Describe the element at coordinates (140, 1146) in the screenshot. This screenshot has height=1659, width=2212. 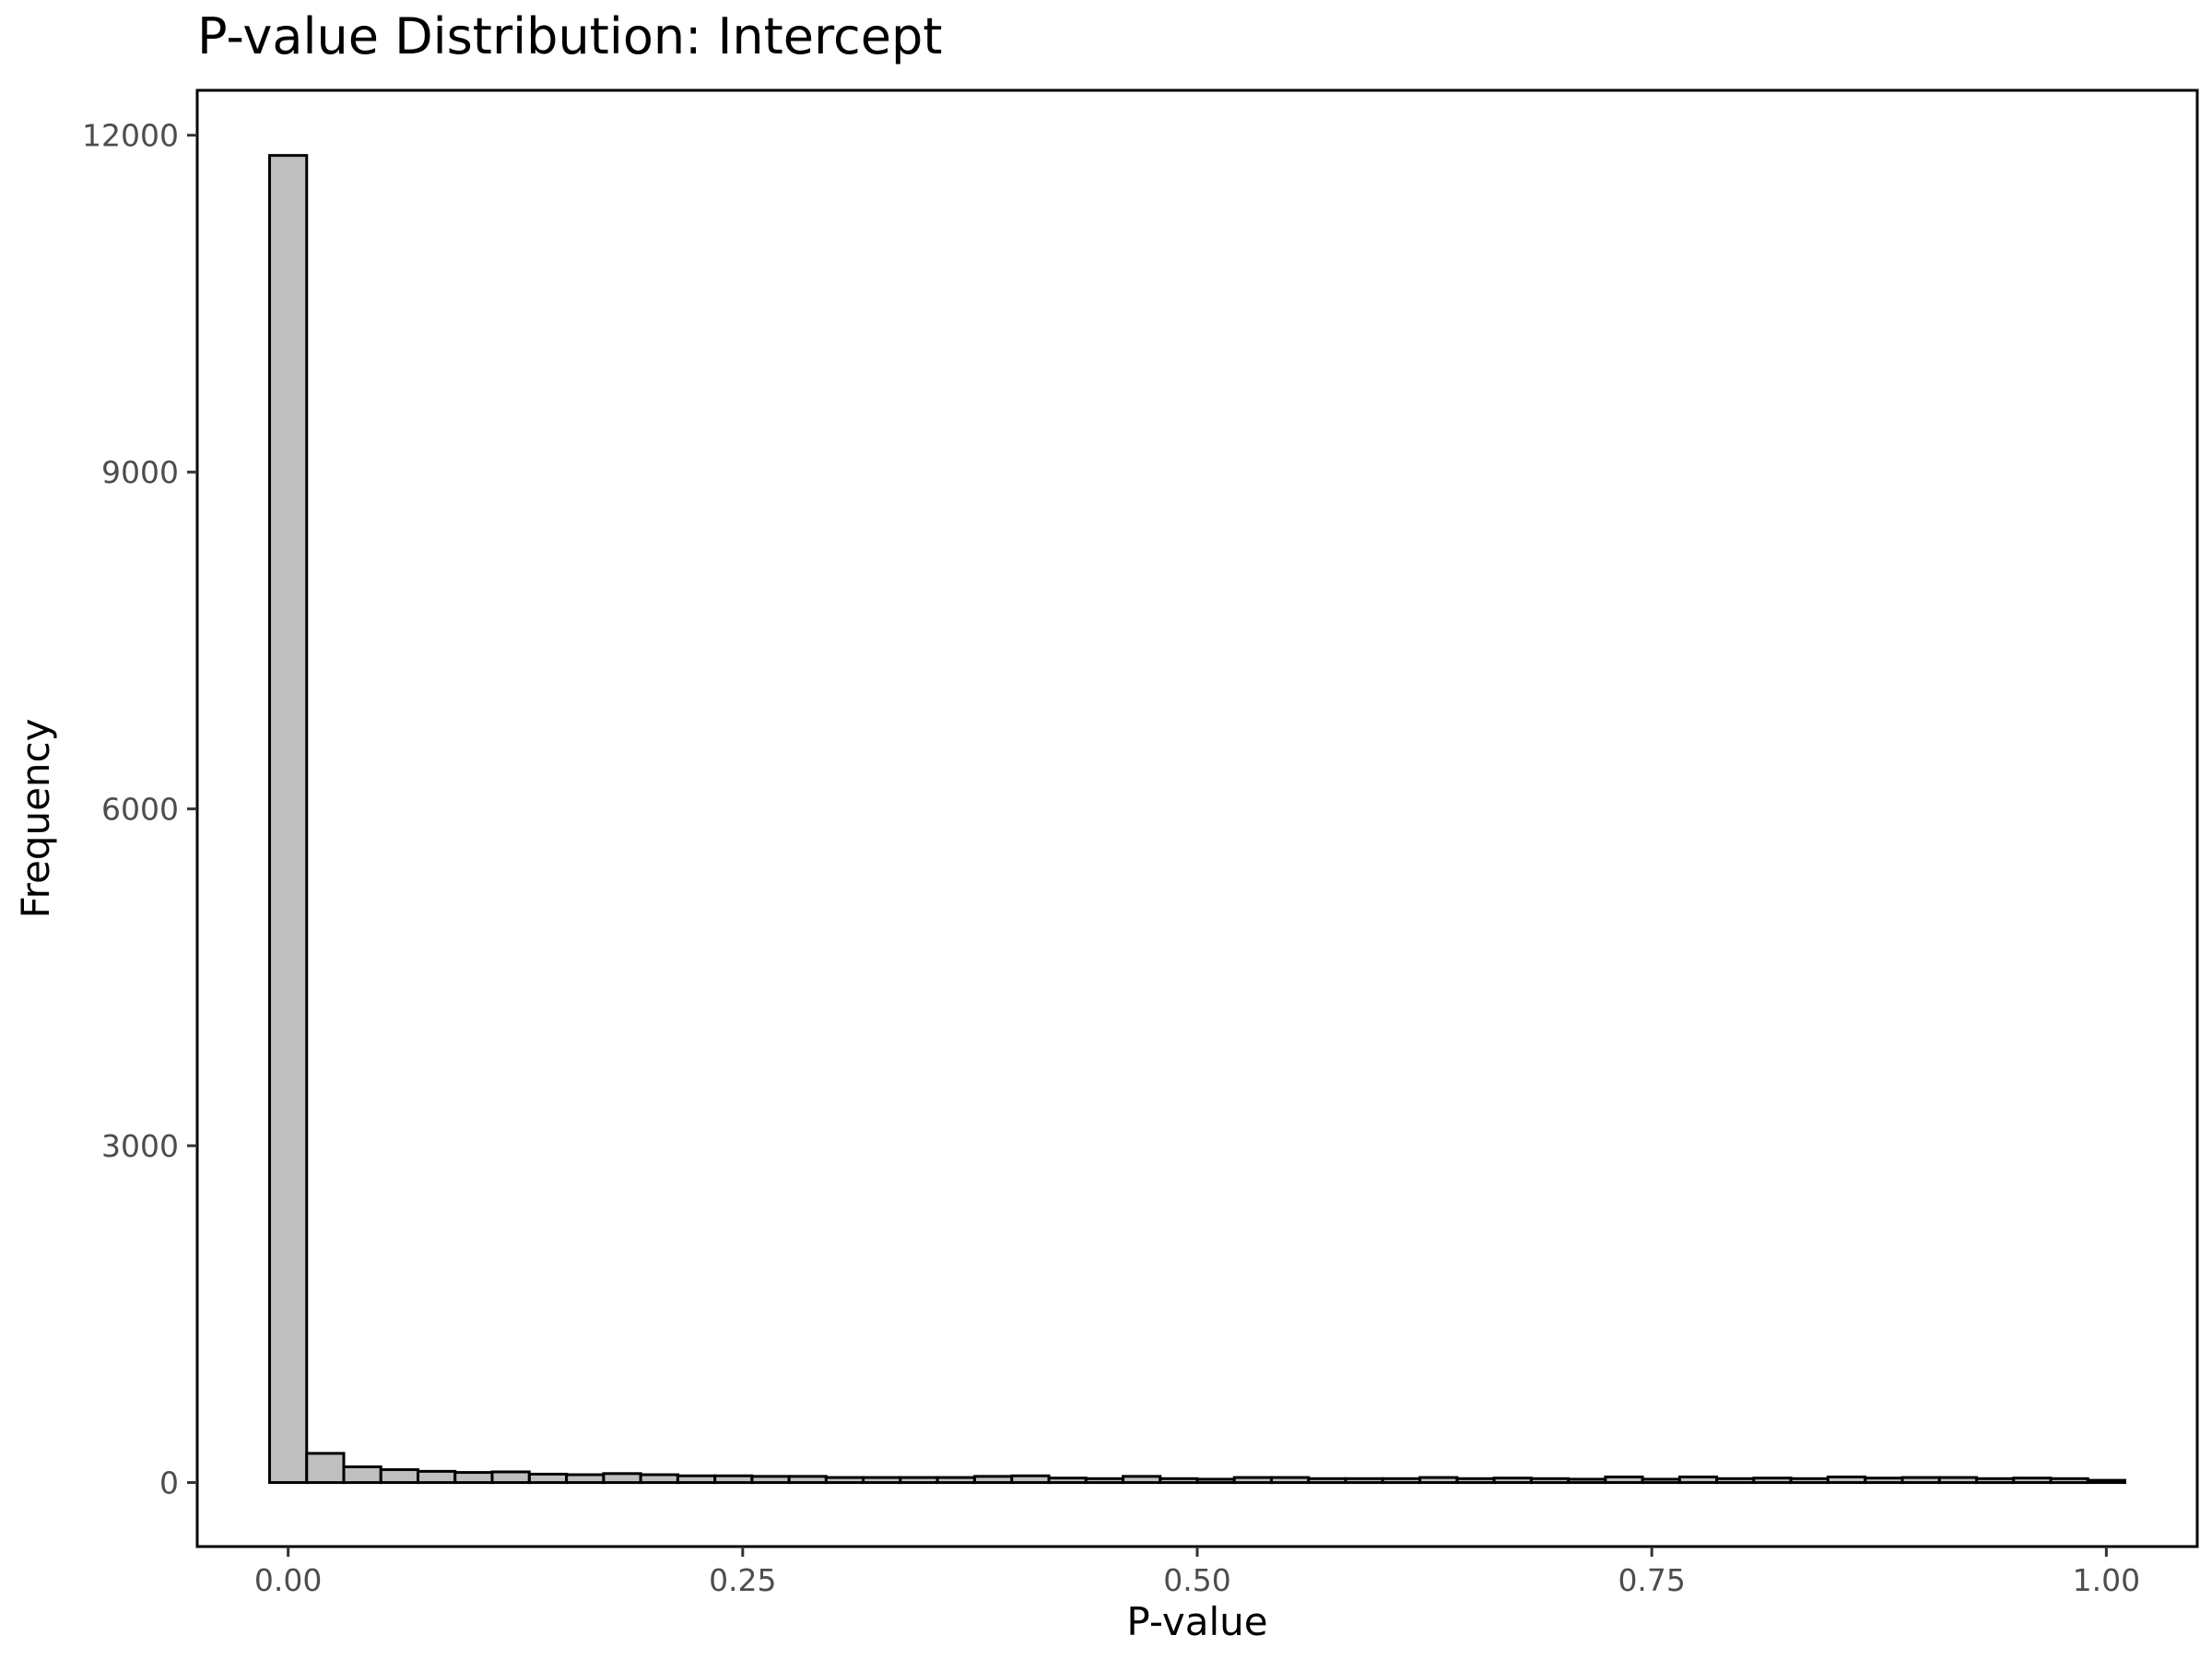
I see `y-tick-label: 3000` at that location.